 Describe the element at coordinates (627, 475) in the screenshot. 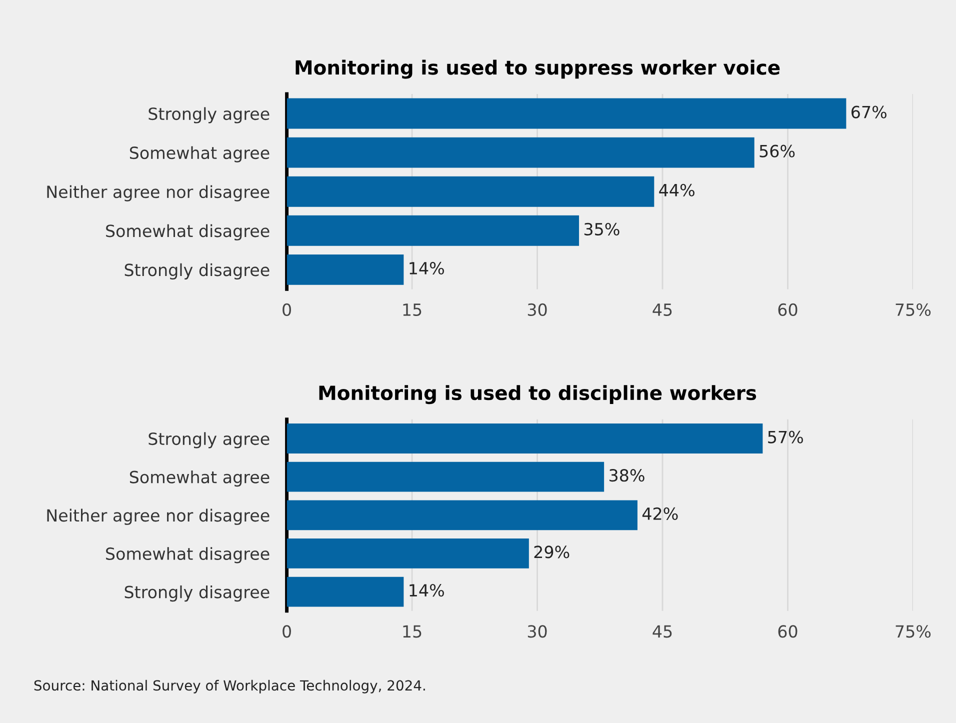

I see `data-label: 38%` at that location.